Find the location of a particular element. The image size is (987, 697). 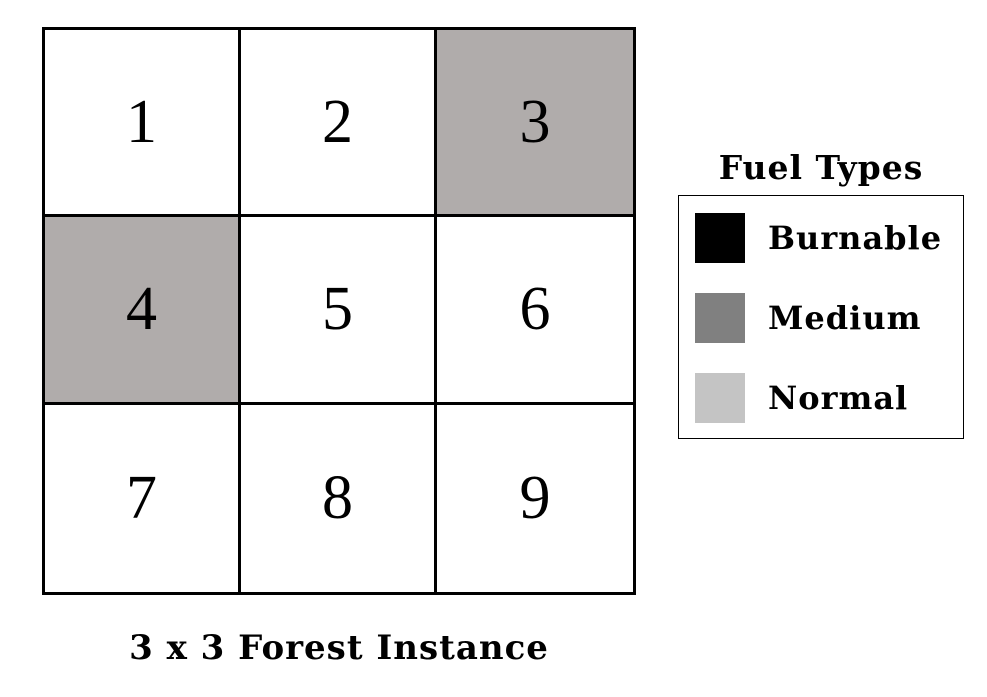

grid-cell-2: 2 is located at coordinates (339, 124).